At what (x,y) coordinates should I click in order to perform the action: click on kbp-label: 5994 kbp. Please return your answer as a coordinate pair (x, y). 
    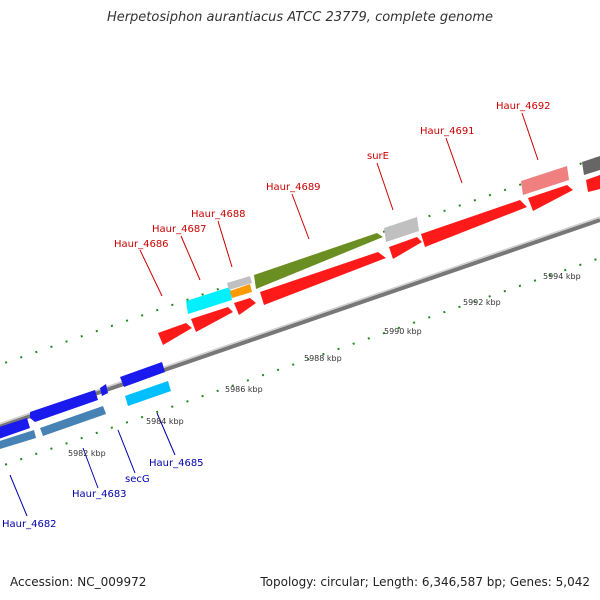
    Looking at the image, I should click on (562, 276).